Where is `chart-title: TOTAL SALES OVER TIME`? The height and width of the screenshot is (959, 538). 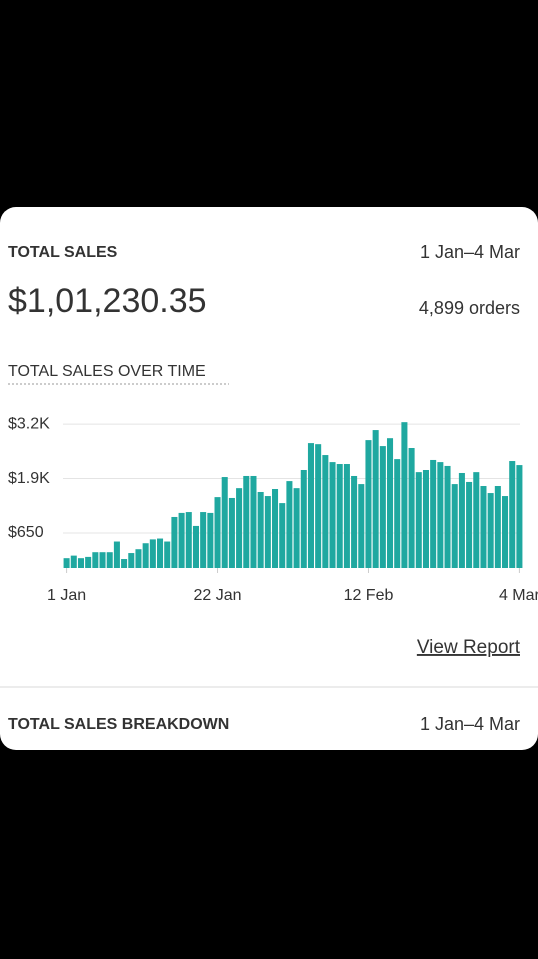
chart-title: TOTAL SALES OVER TIME is located at coordinates (107, 371).